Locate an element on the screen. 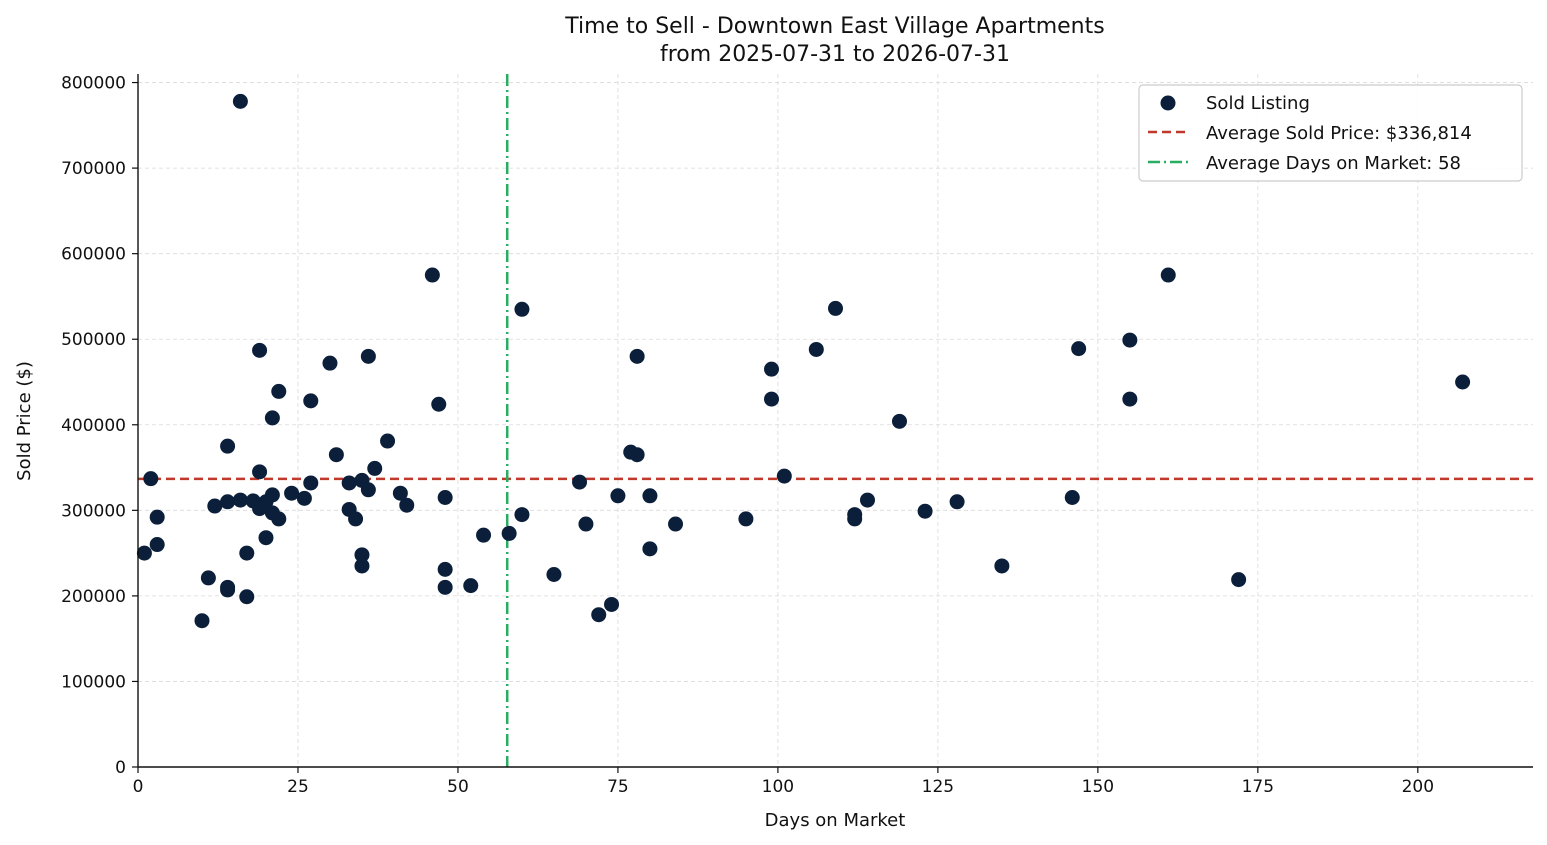 The height and width of the screenshot is (845, 1547). x-tick-label: 150 is located at coordinates (1098, 787).